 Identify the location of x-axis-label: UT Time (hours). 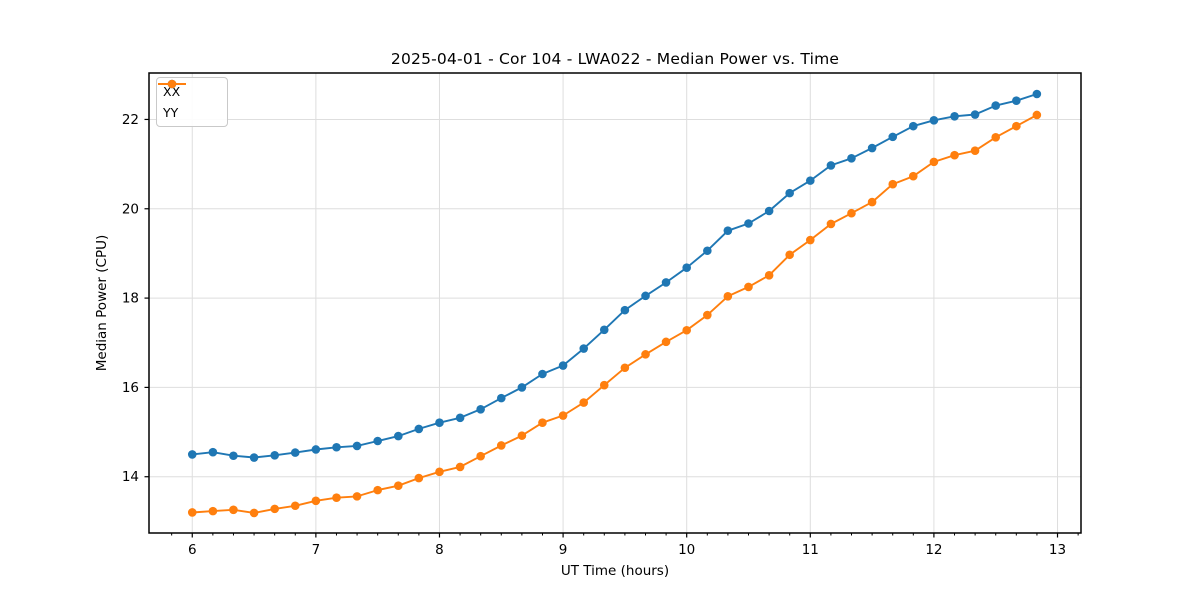
(615, 571).